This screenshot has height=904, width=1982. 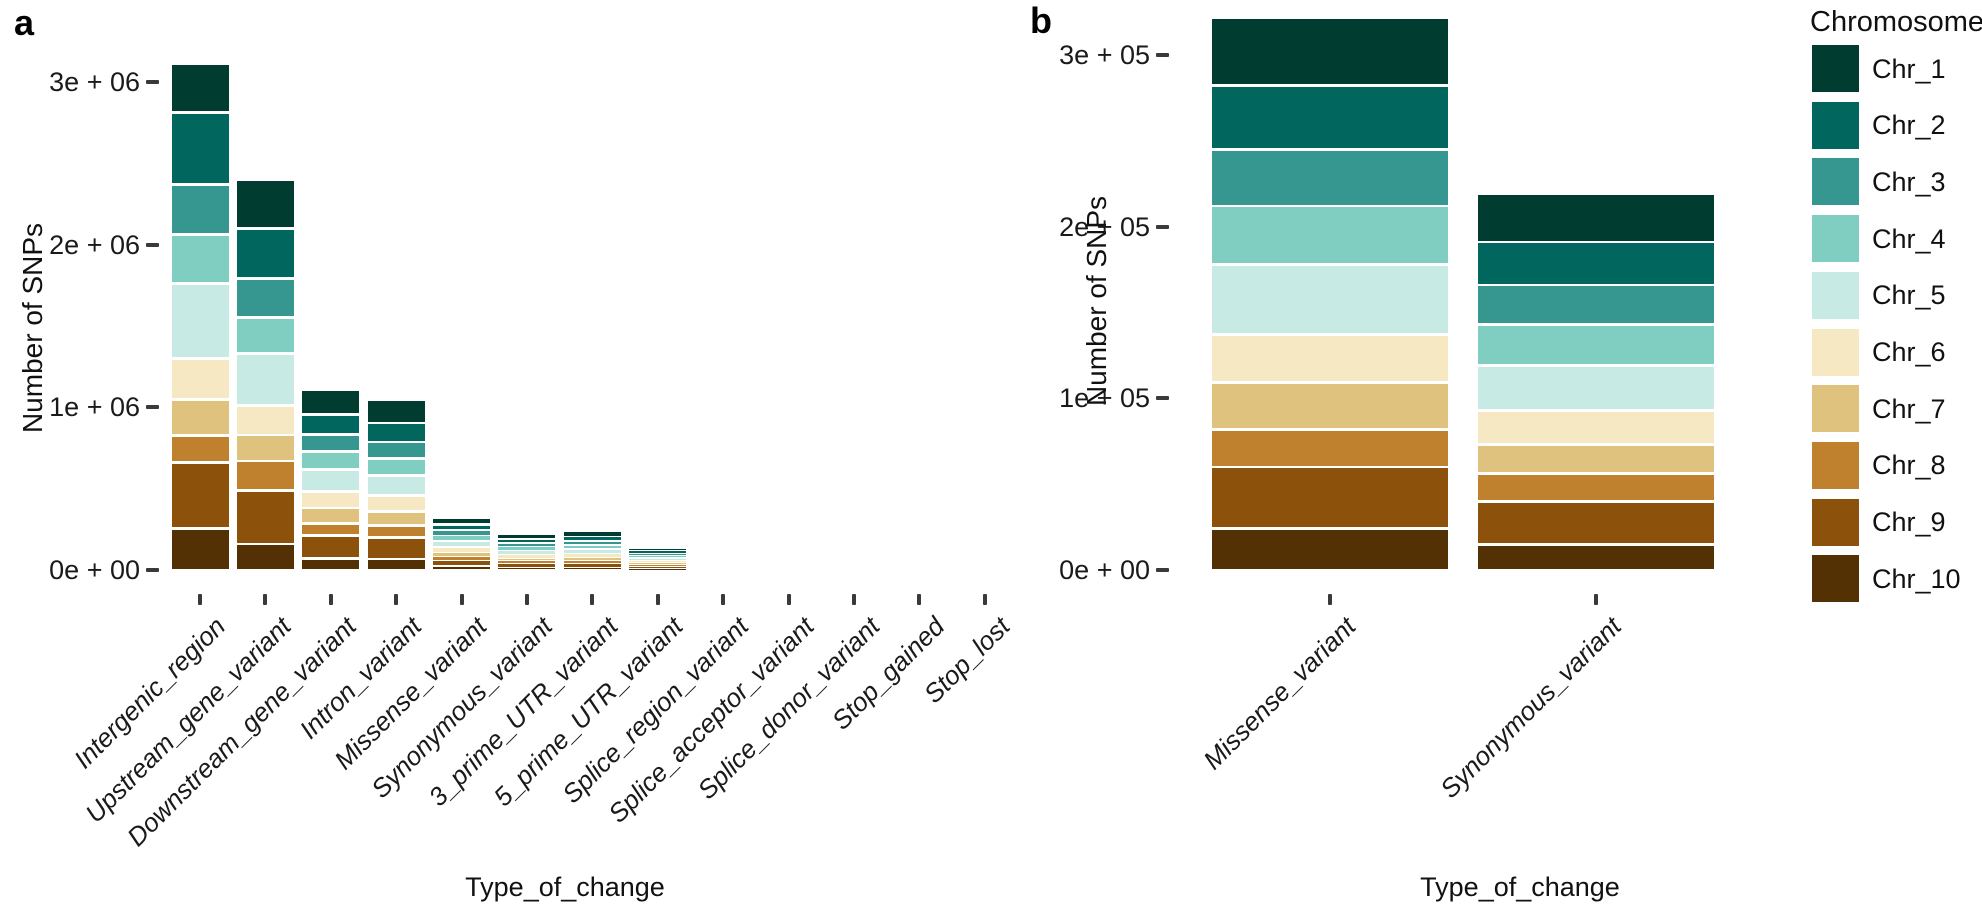 I want to click on y-tick-label: 3e + 05, so click(x=1104, y=54).